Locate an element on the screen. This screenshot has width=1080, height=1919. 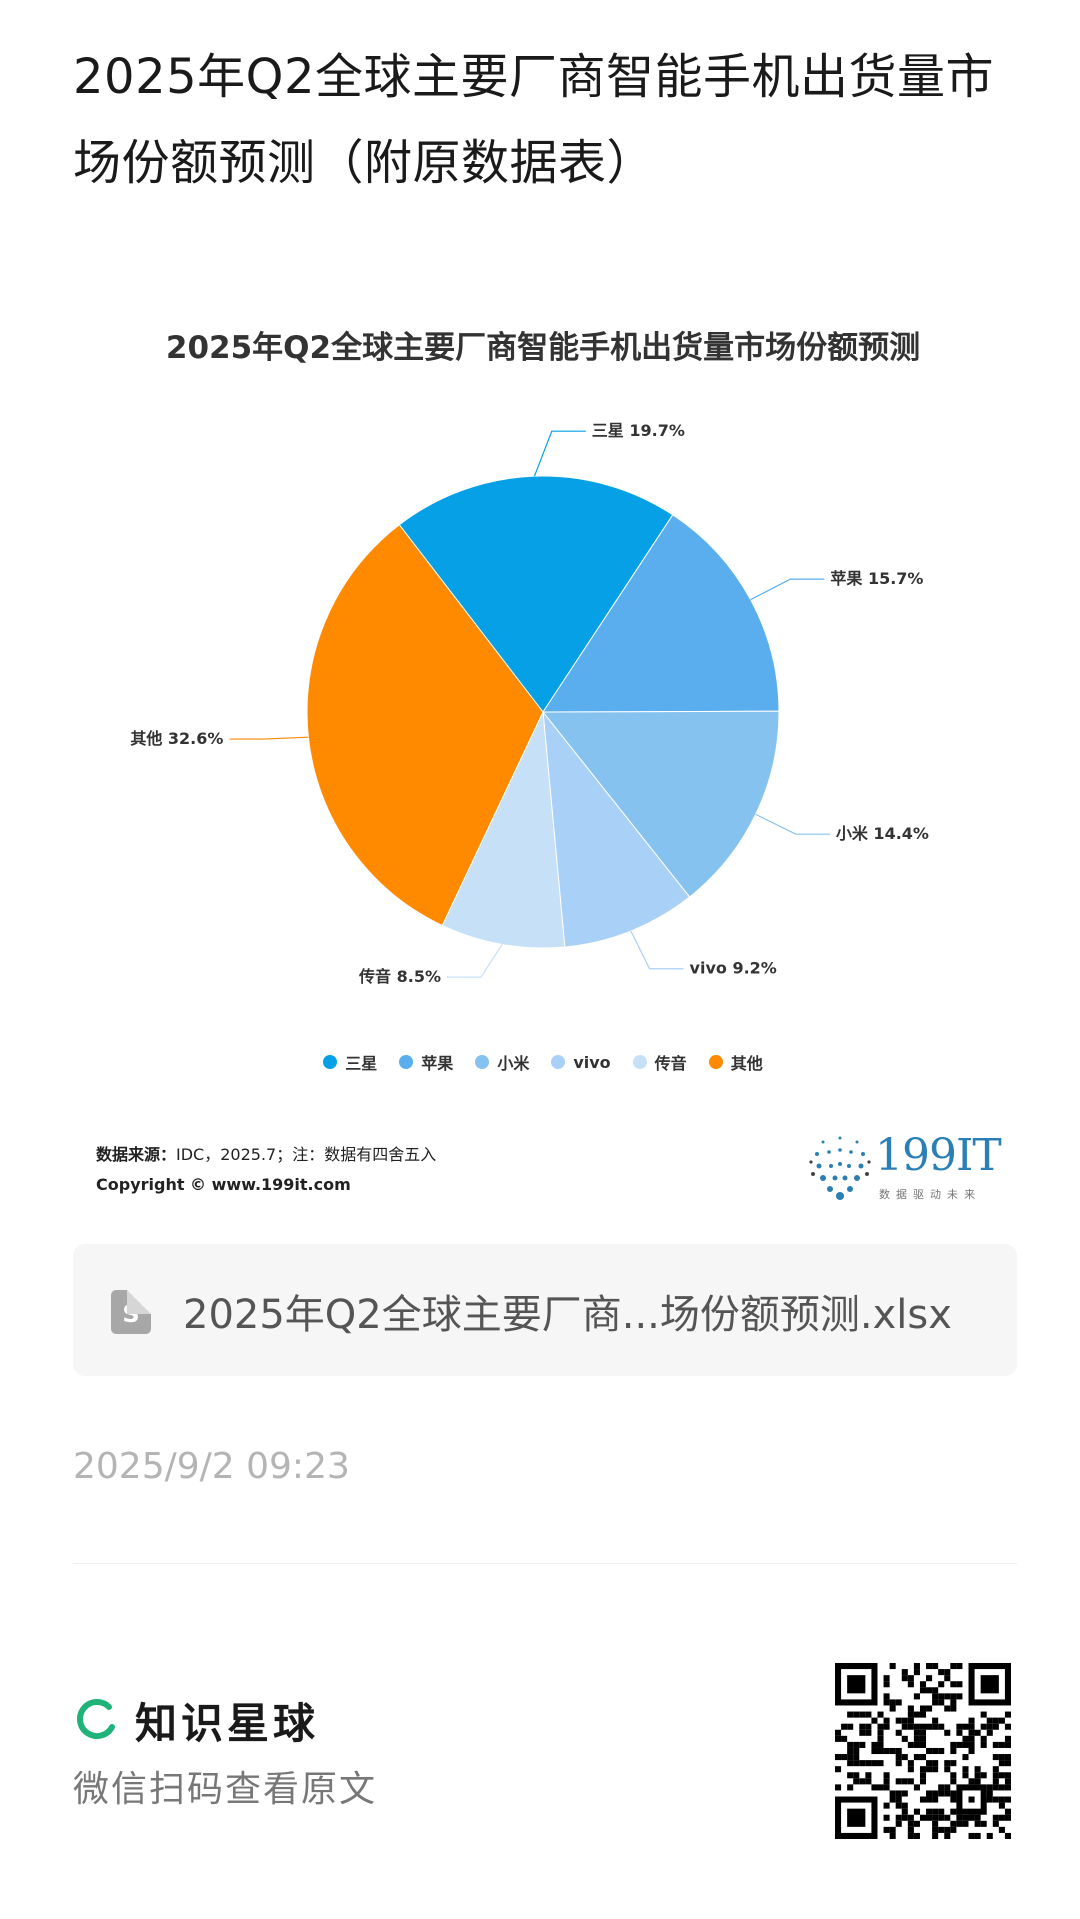
legend-label: 小米 is located at coordinates (513, 1063).